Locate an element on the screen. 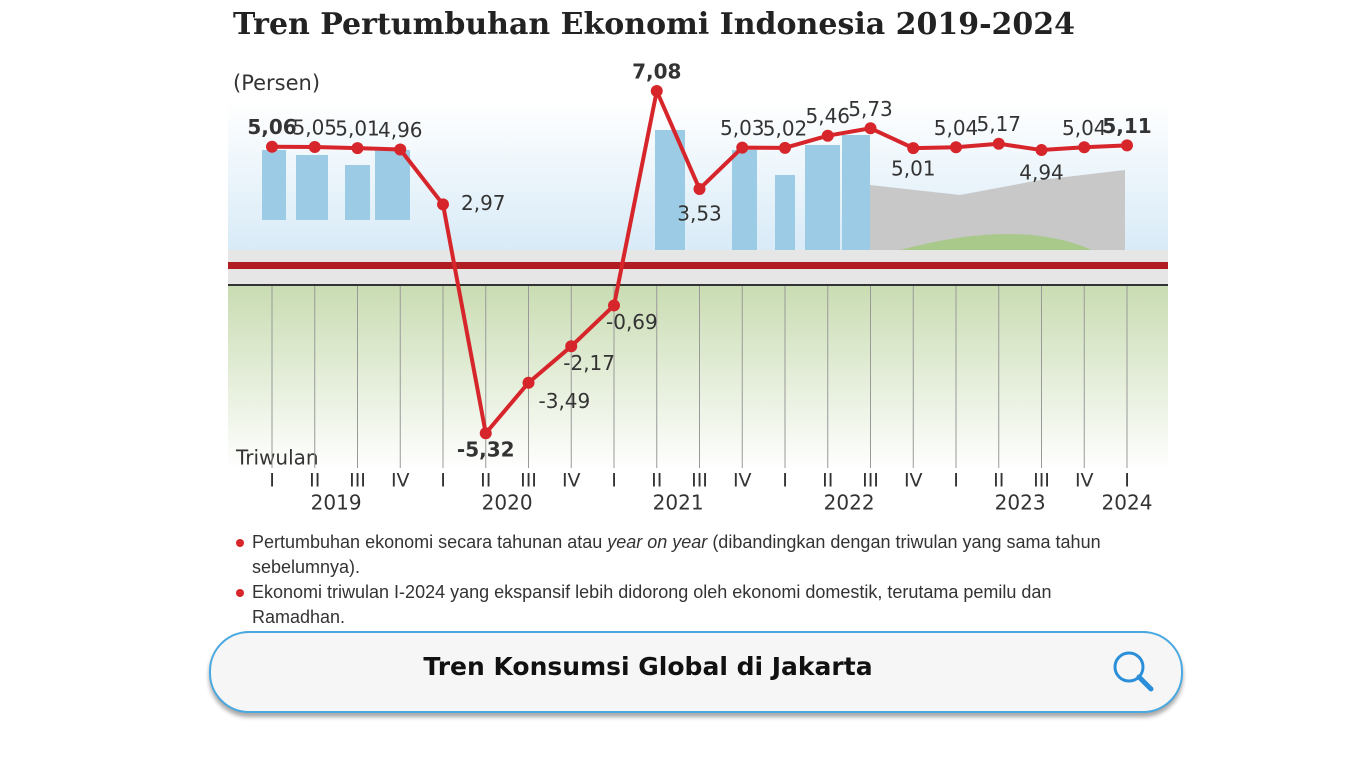 The height and width of the screenshot is (768, 1366). skyline is located at coordinates (566, 190).